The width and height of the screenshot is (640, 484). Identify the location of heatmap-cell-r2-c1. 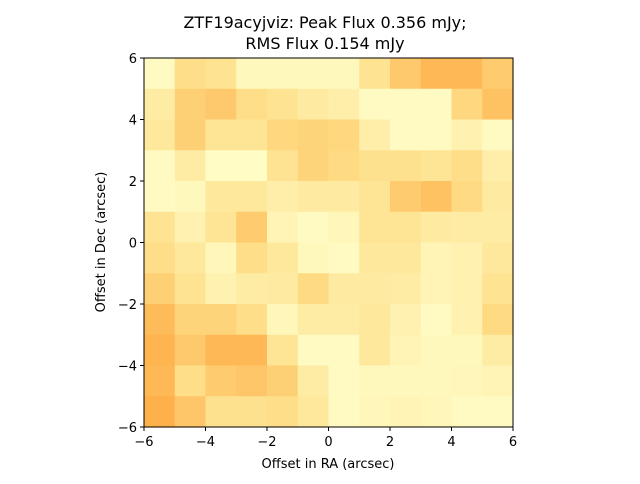
(190, 135).